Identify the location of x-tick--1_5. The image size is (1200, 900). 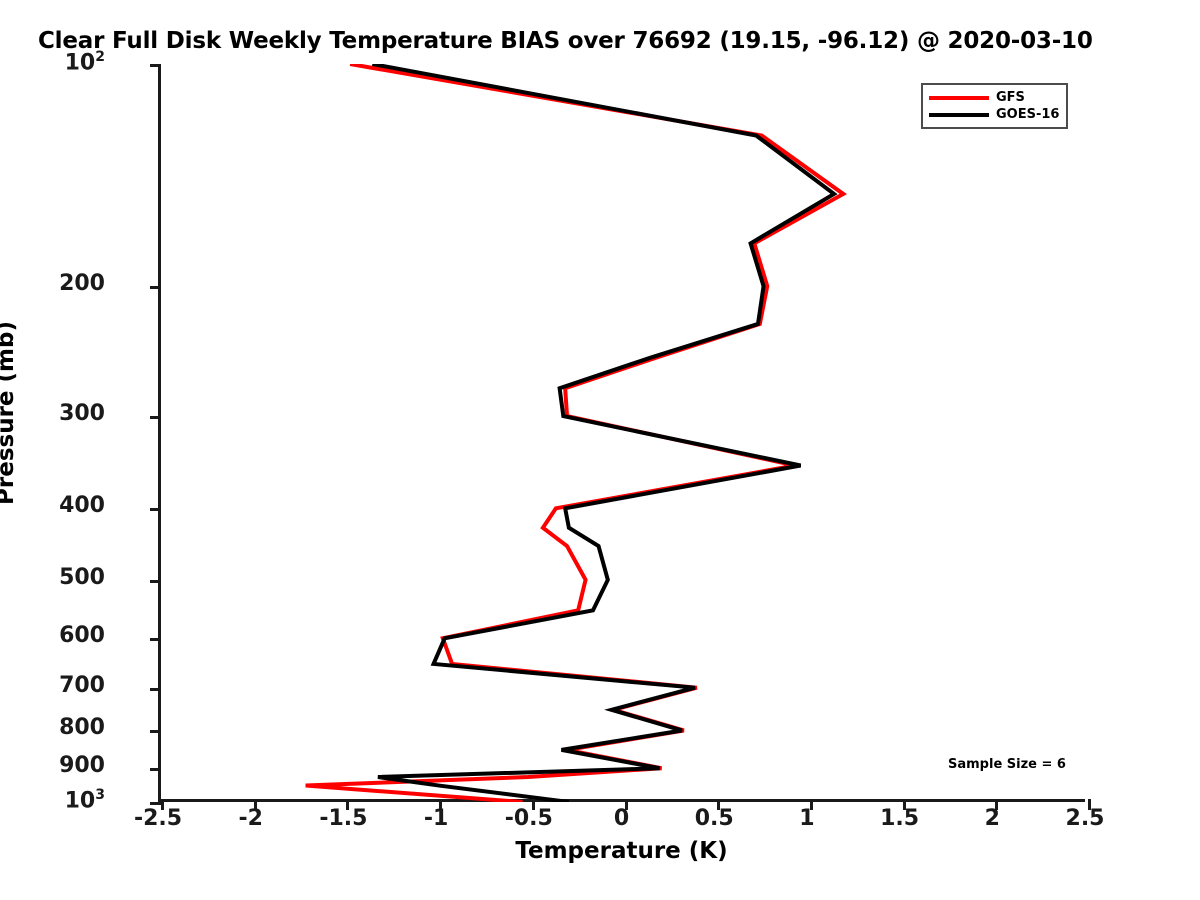
(348, 804).